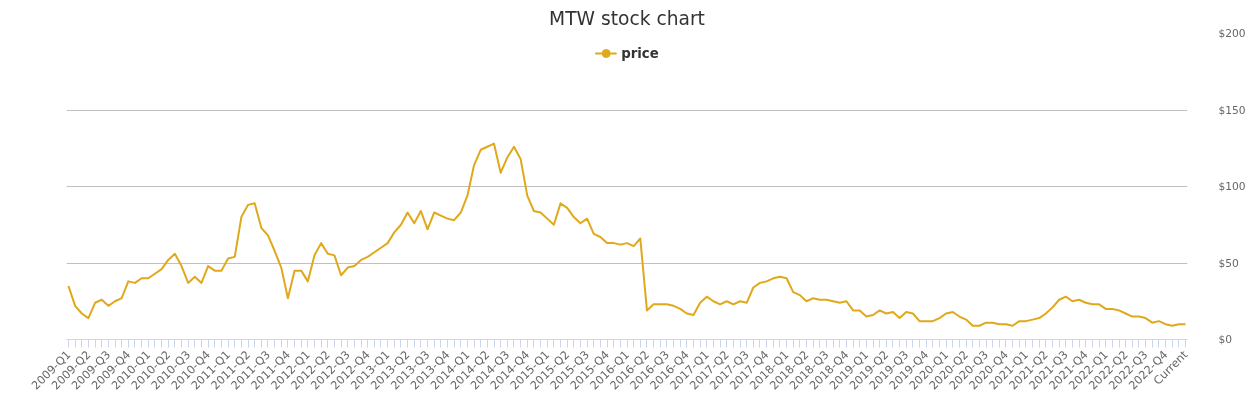 The image size is (1248, 403). Describe the element at coordinates (1229, 263) in the screenshot. I see `y-tick-label: $50` at that location.